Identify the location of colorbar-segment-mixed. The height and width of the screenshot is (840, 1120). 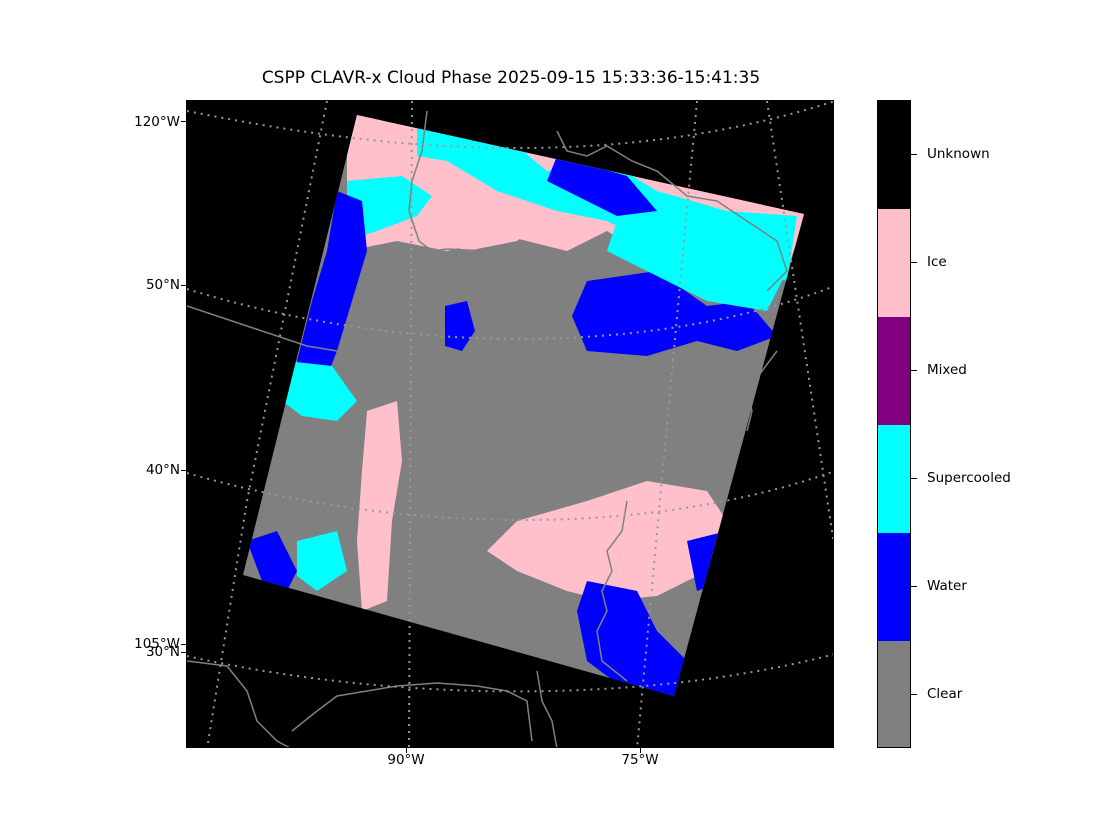
(894, 371).